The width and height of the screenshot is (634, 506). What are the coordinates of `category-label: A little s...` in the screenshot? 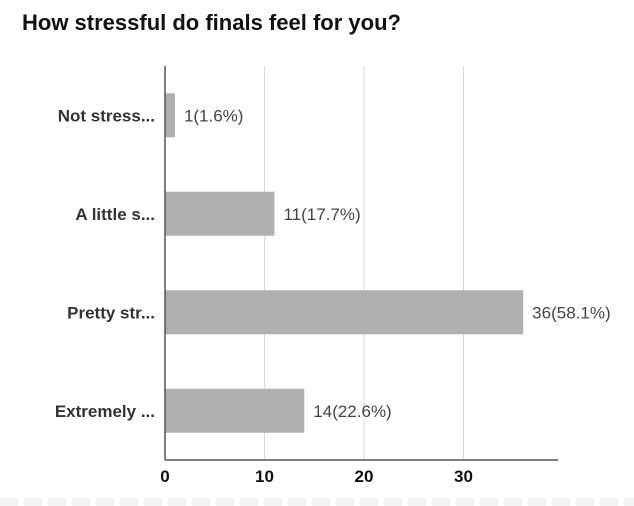 It's located at (115, 214).